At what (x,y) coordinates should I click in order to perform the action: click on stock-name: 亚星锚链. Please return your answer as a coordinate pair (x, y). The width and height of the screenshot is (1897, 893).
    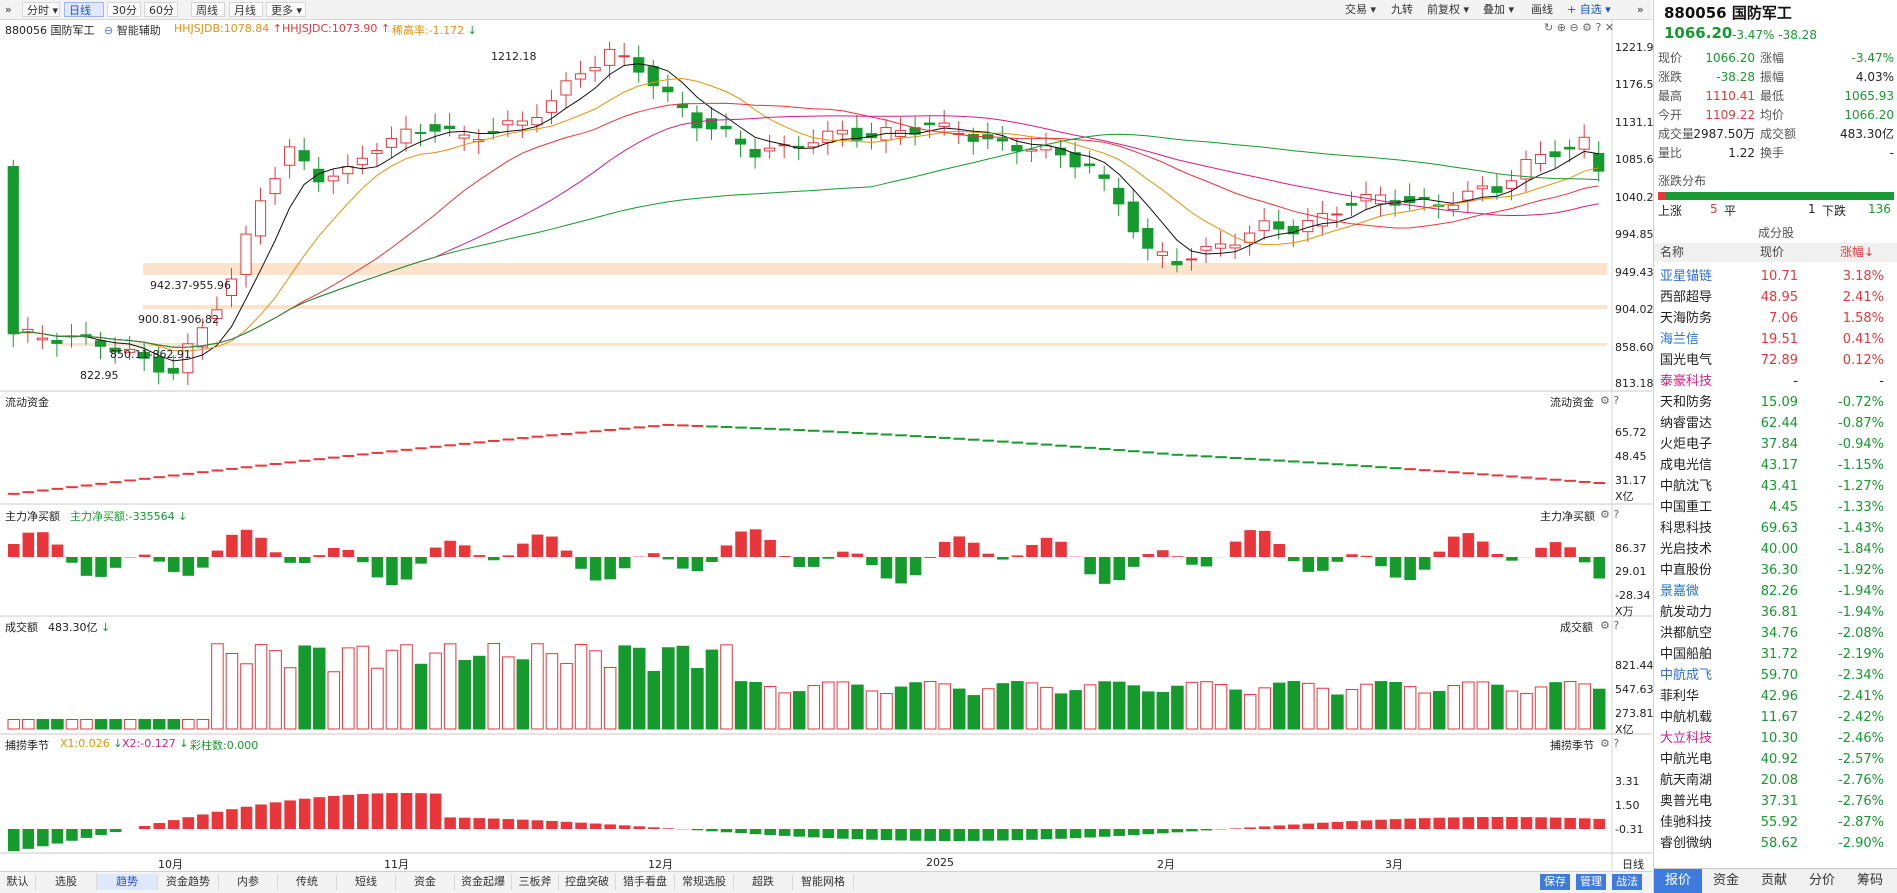
    Looking at the image, I should click on (1686, 276).